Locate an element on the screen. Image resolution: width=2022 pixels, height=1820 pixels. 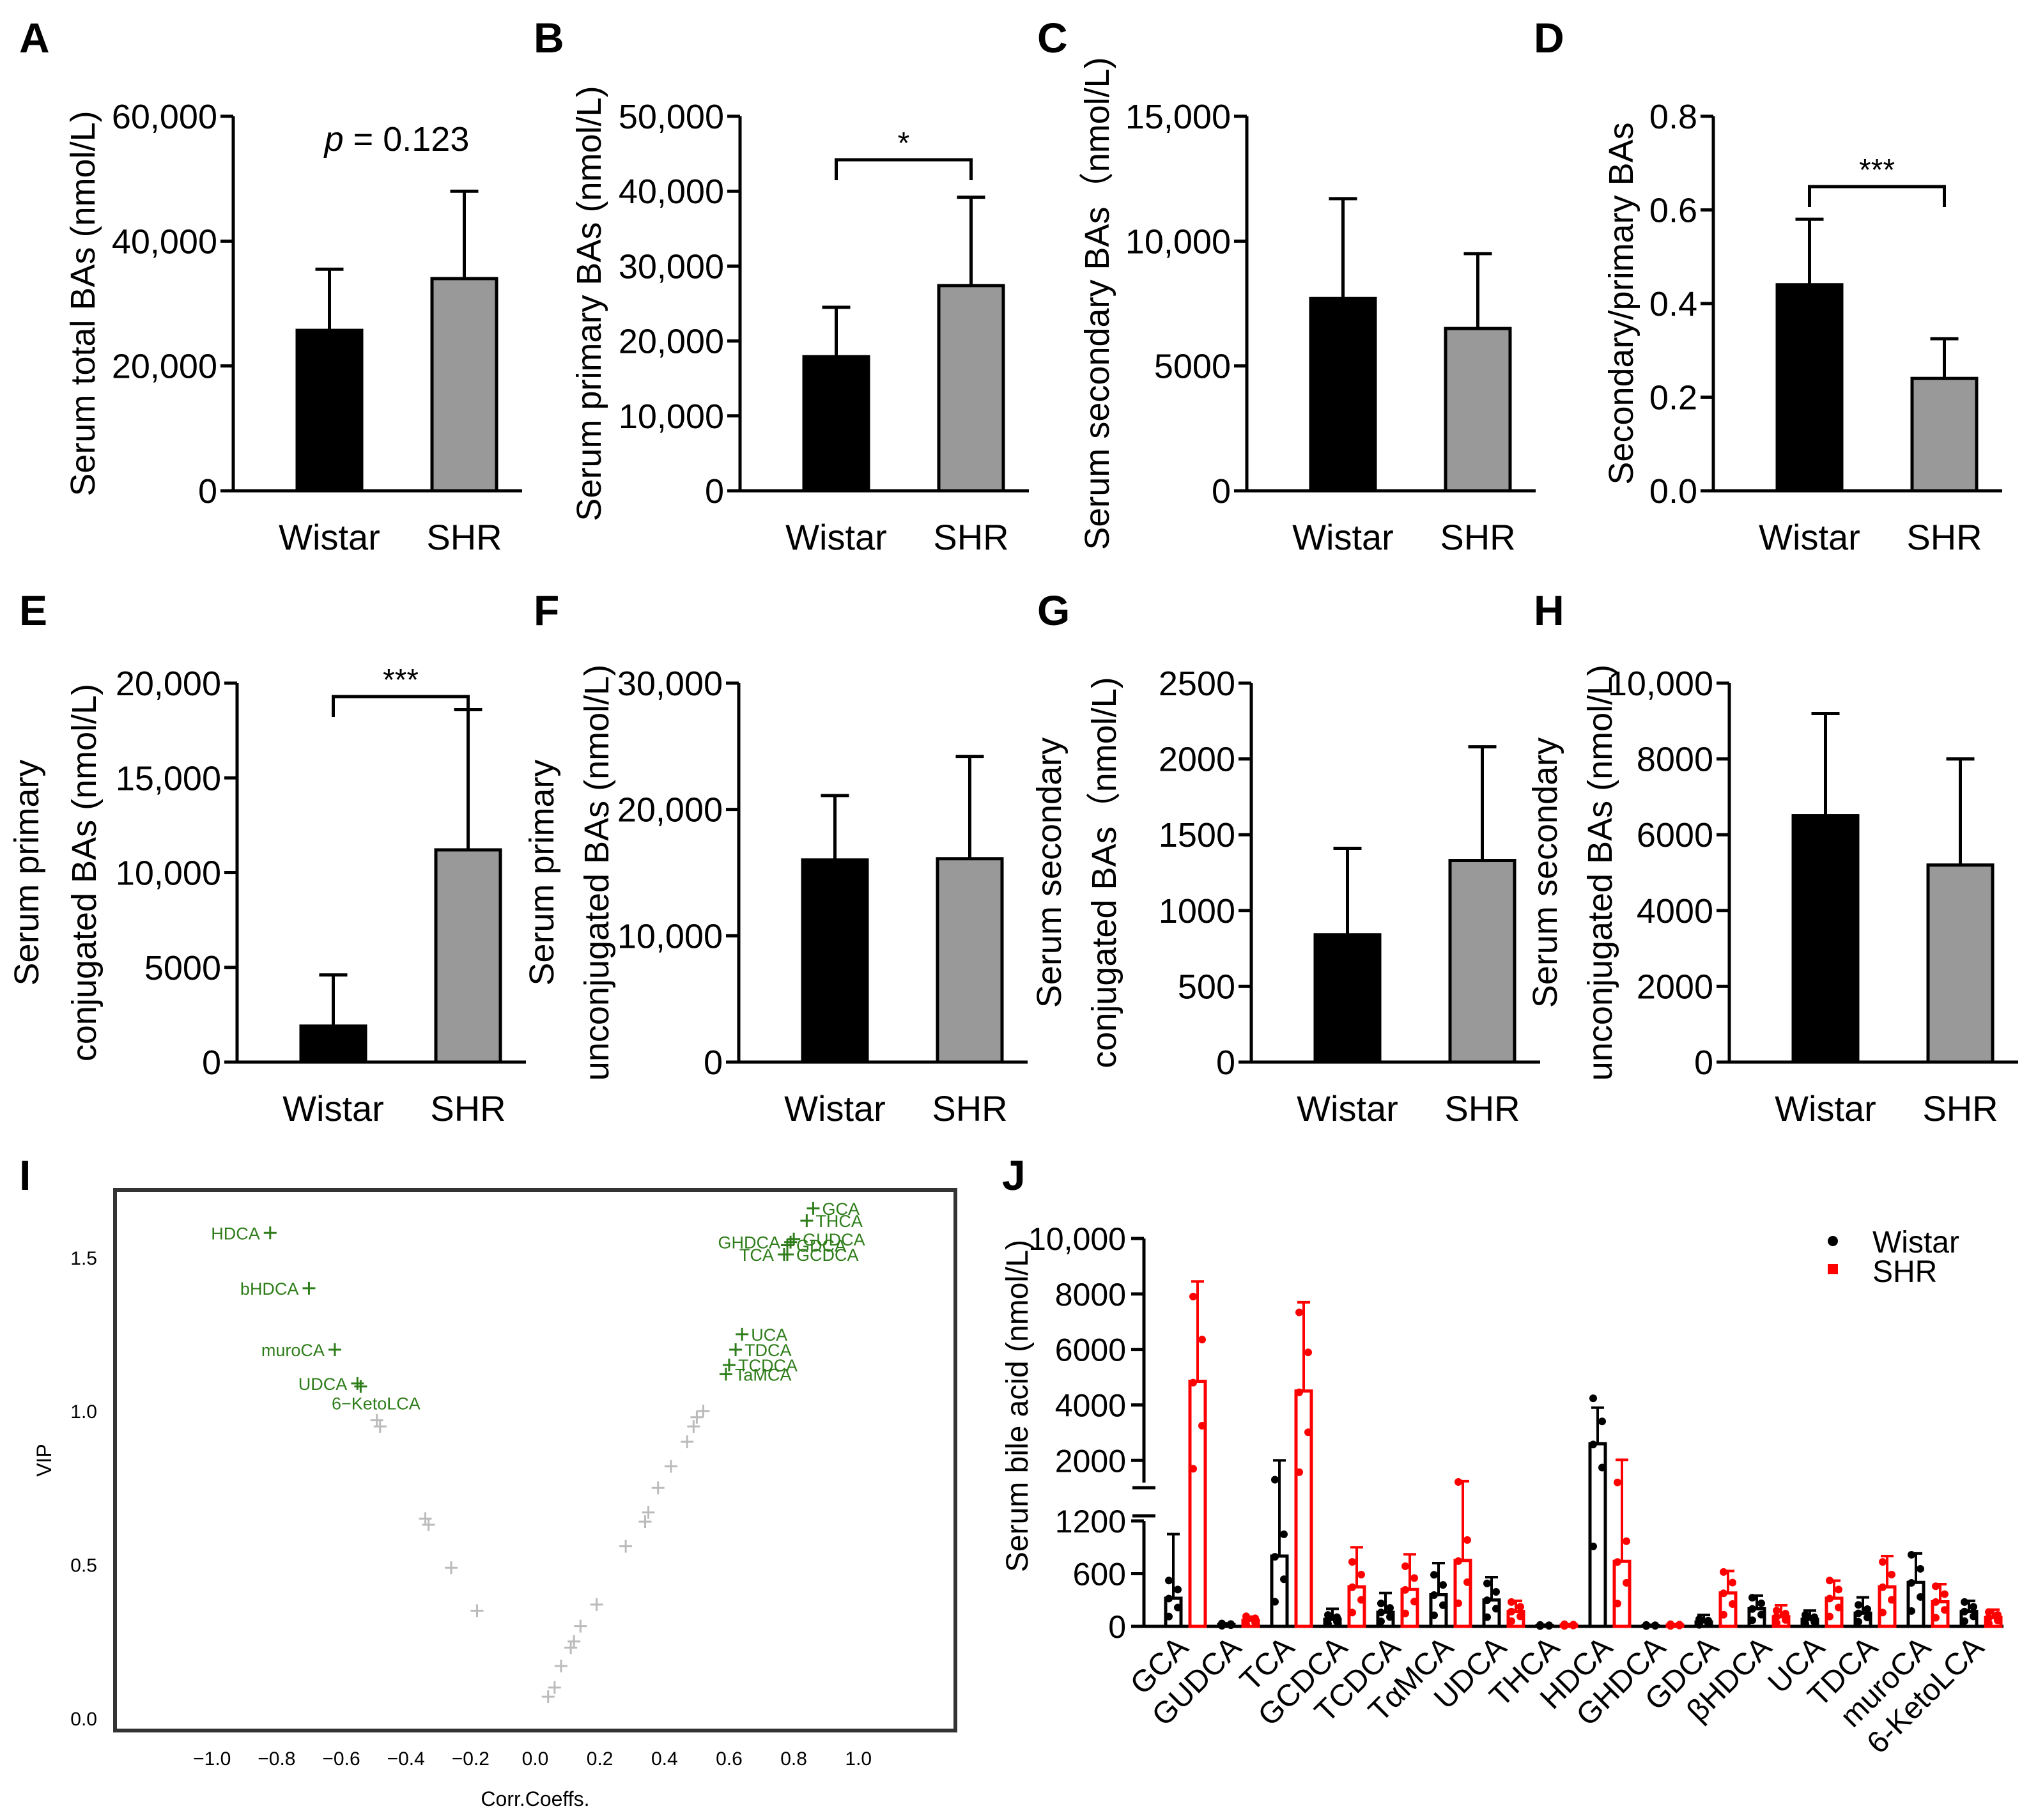
x-tick-label: −0.6 is located at coordinates (341, 1759).